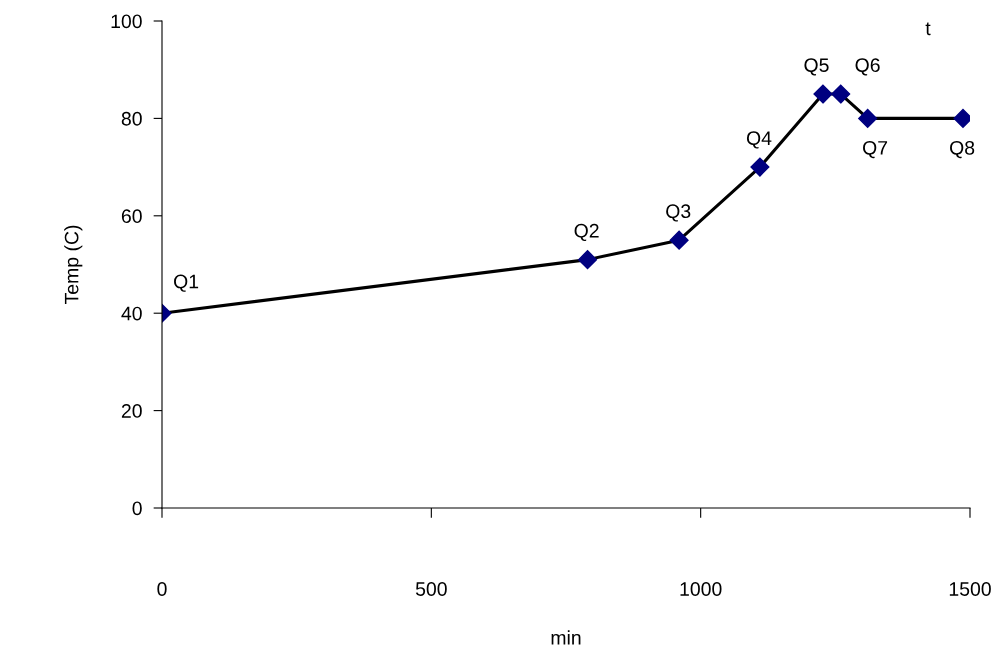 The height and width of the screenshot is (658, 1007). What do you see at coordinates (131, 411) in the screenshot?
I see `y-tick-label: 20` at bounding box center [131, 411].